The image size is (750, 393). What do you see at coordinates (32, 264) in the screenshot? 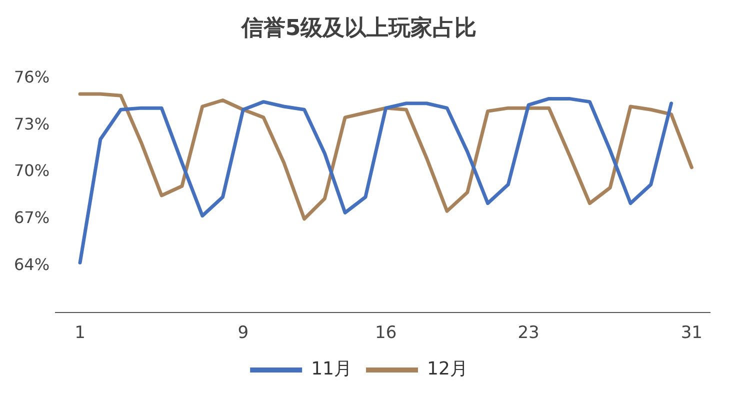
I see `y-tick-label: 64%` at bounding box center [32, 264].